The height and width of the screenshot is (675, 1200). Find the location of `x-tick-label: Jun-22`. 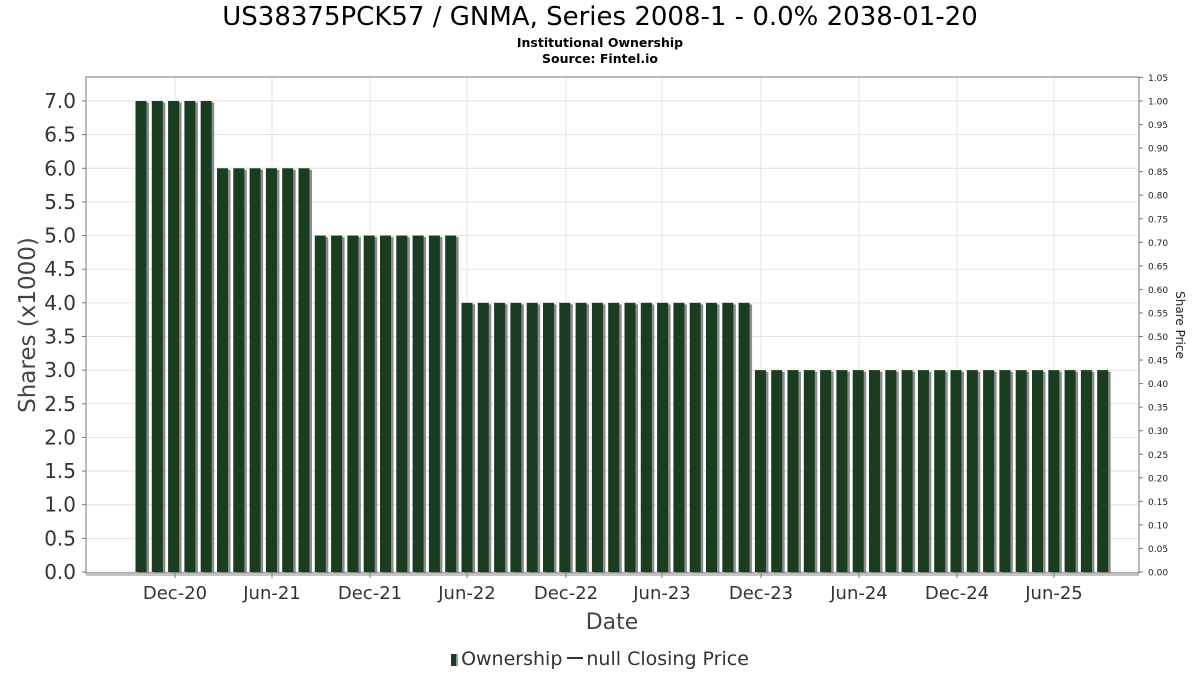

x-tick-label: Jun-22 is located at coordinates (466, 593).